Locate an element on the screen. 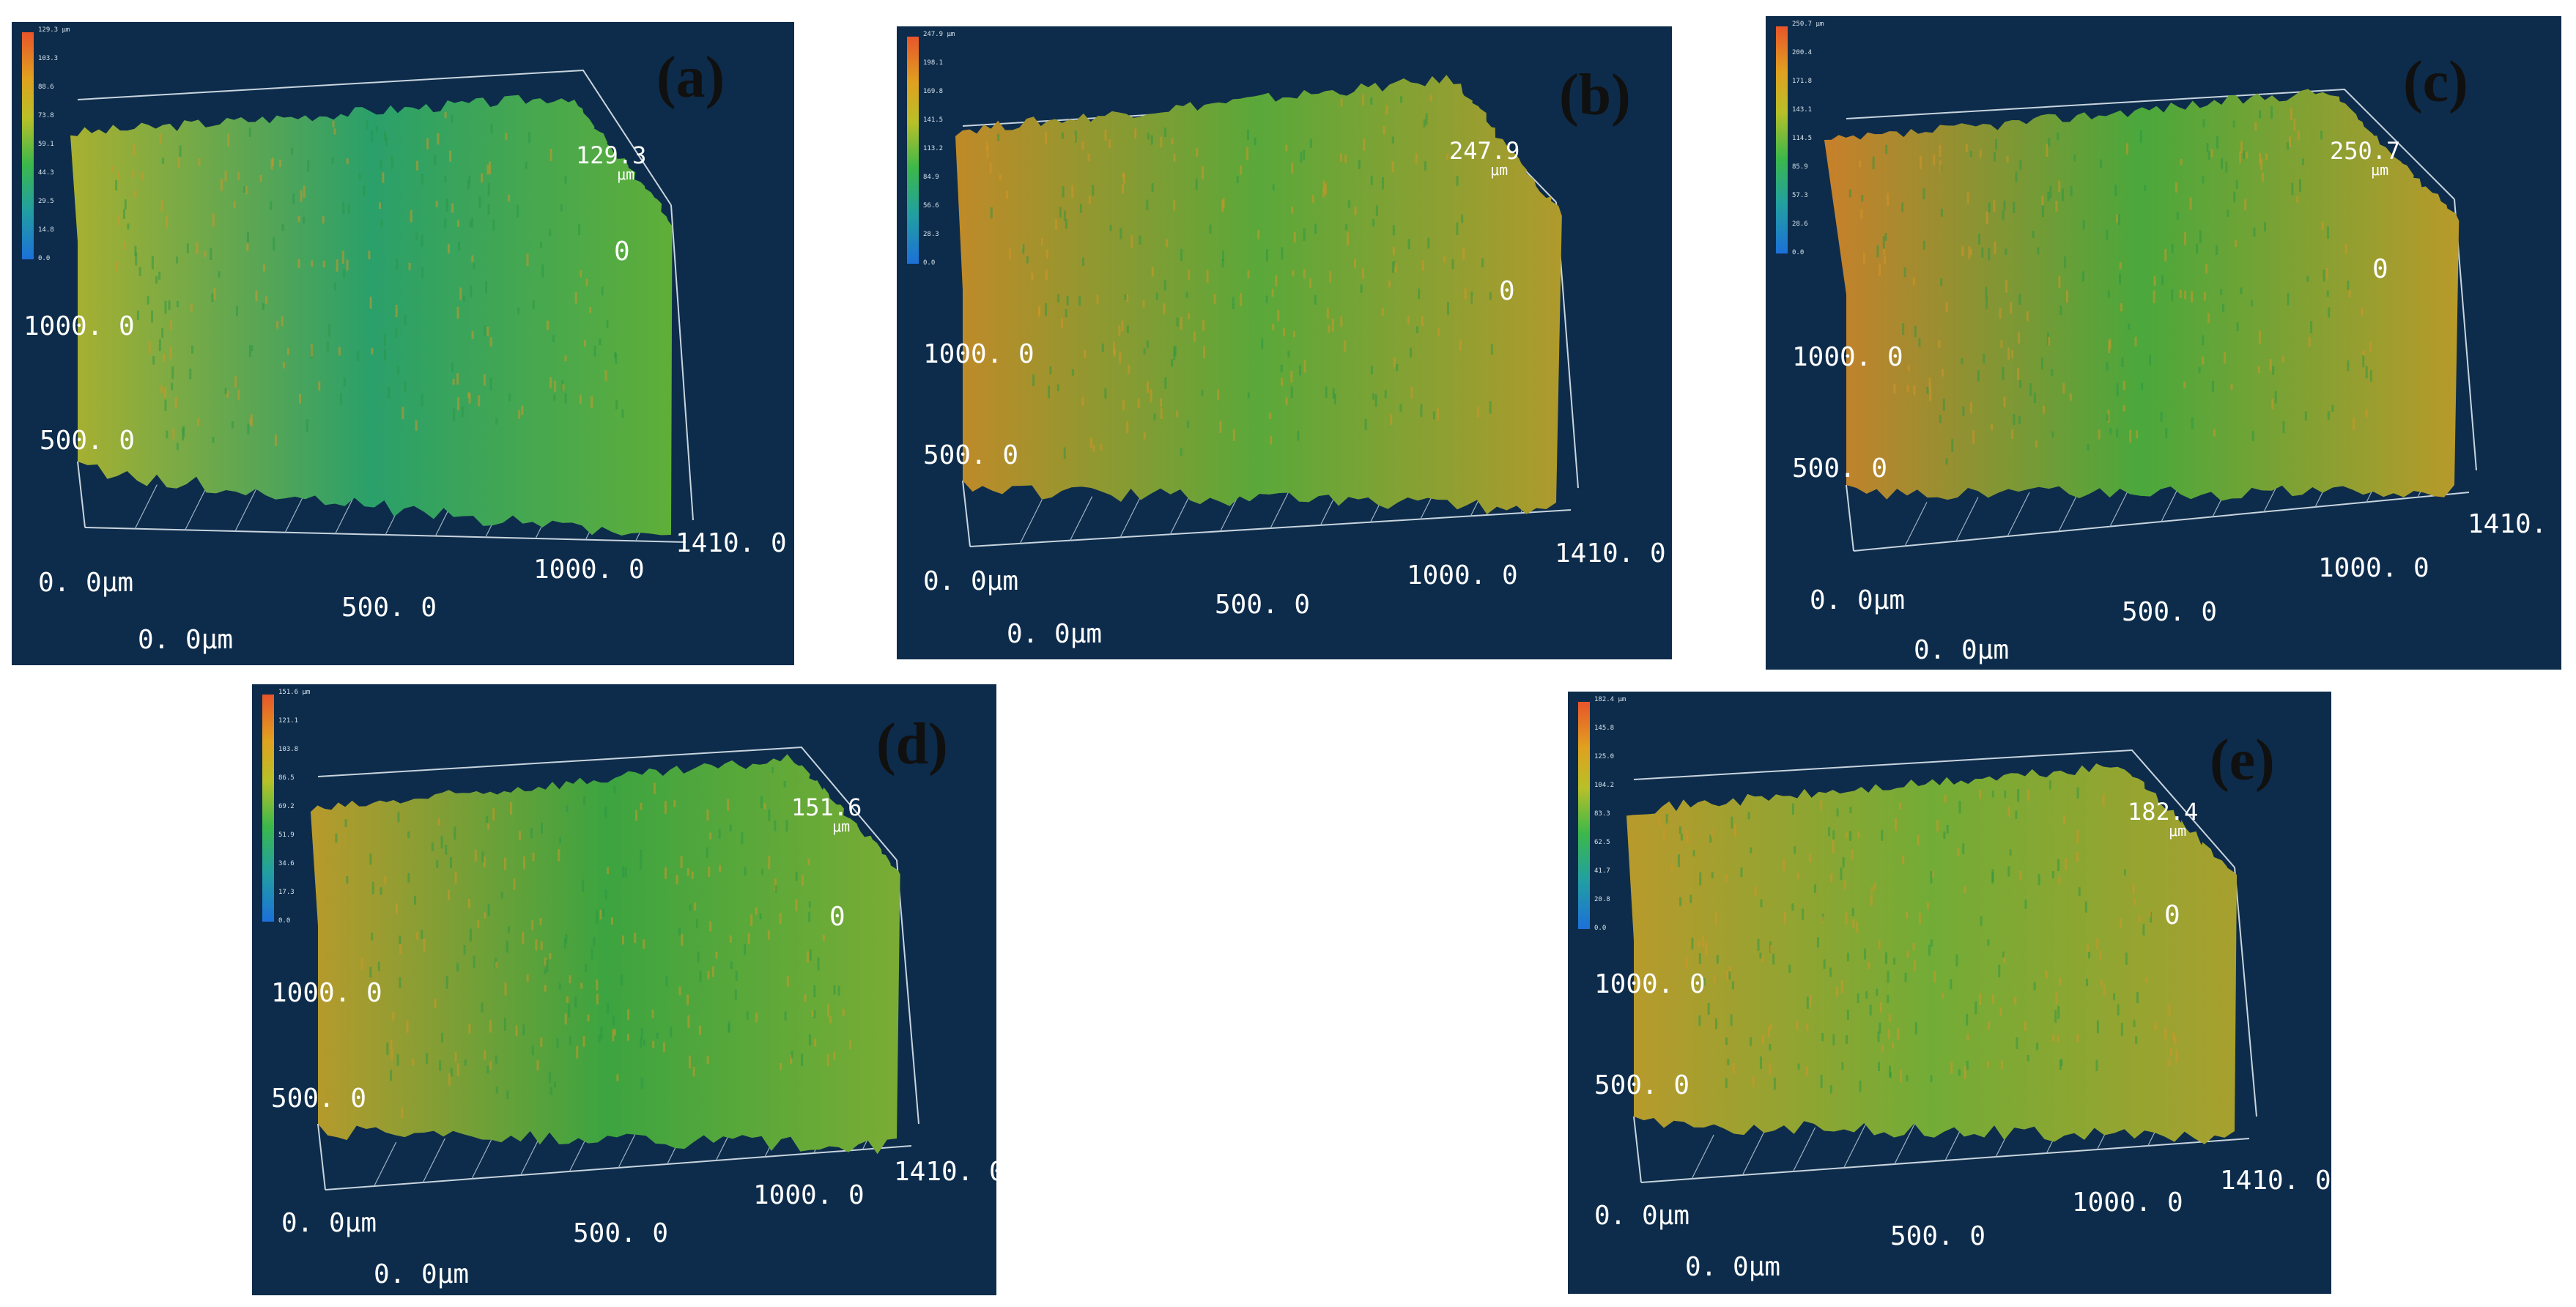  colorbar-tick: 14.8 is located at coordinates (46, 230).